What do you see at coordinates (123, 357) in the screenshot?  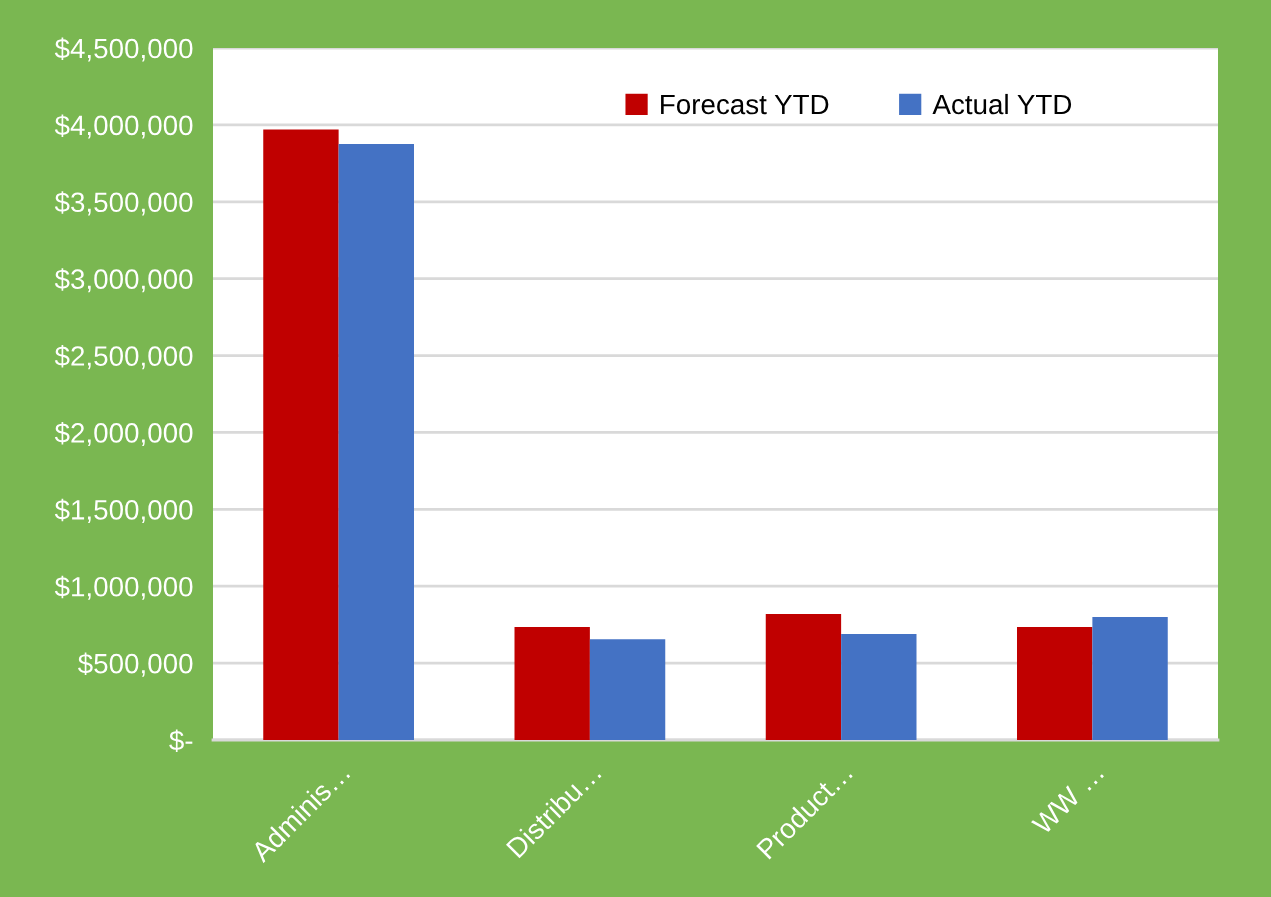 I see `y-tick-label: $2,500,000` at bounding box center [123, 357].